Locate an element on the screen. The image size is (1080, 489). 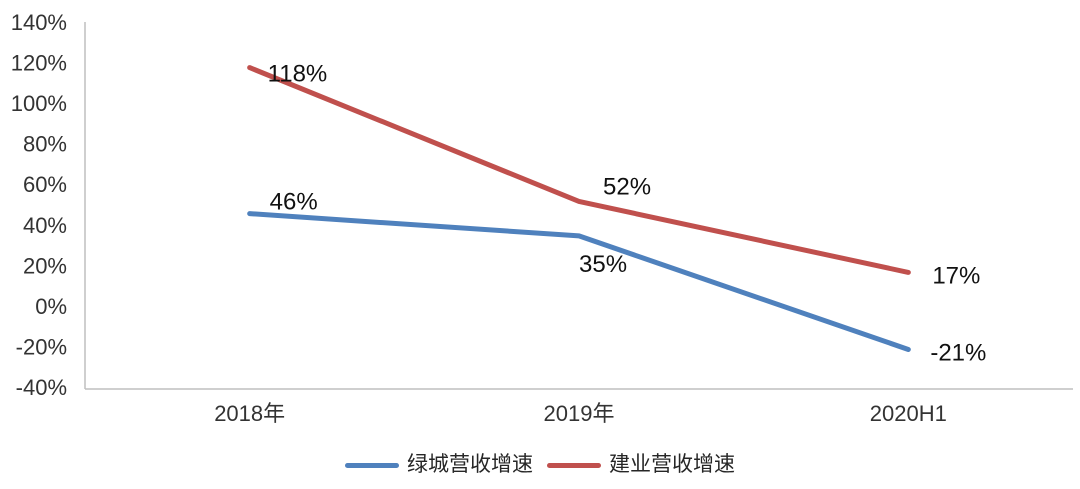
y-tick-label: 120% is located at coordinates (39, 63).